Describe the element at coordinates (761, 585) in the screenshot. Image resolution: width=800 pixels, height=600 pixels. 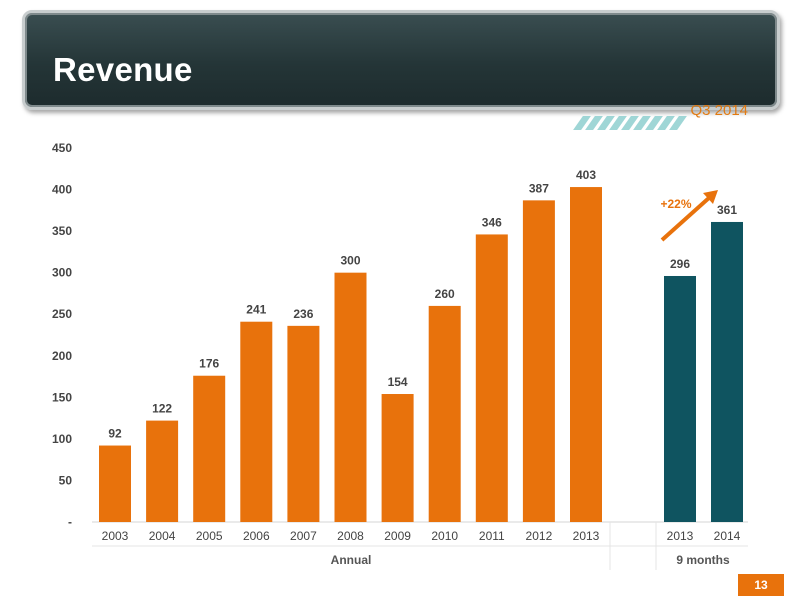
I see `page-number: 13` at that location.